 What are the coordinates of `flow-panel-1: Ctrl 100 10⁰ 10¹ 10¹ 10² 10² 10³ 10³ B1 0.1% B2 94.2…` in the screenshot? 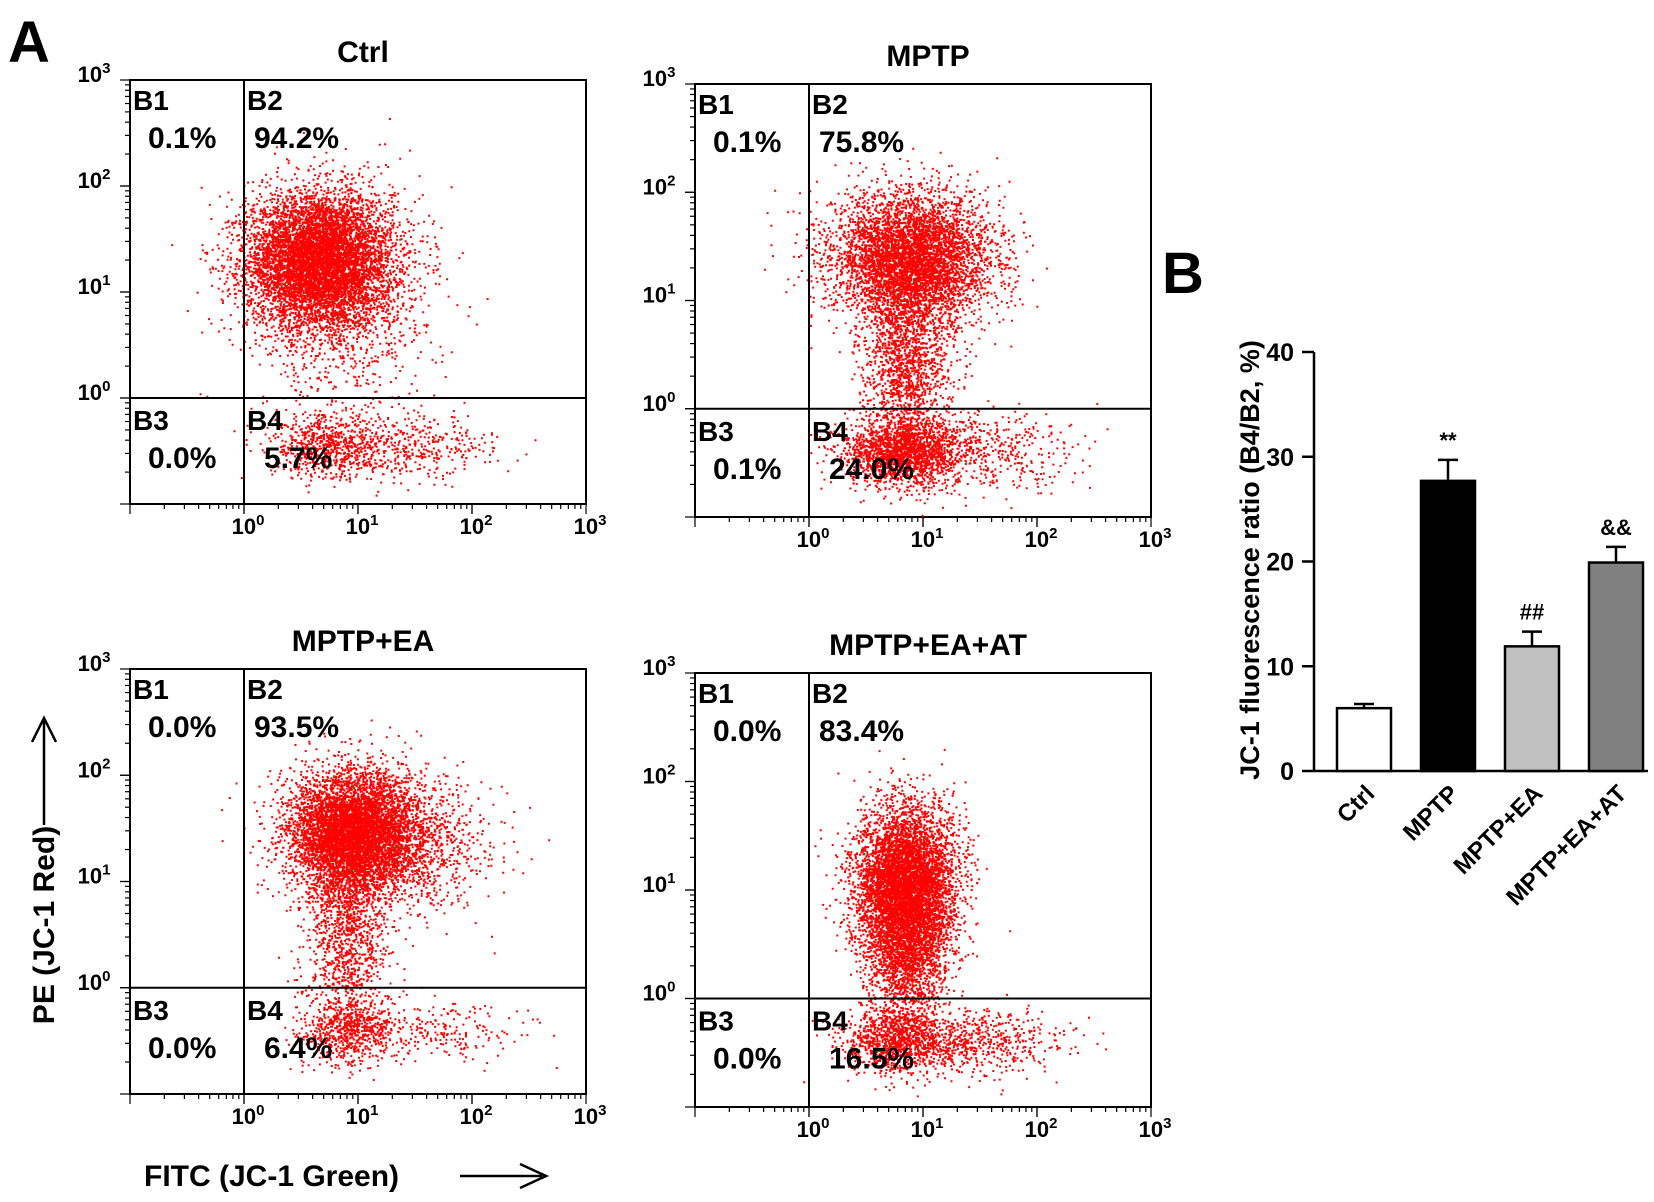 It's located at (342, 287).